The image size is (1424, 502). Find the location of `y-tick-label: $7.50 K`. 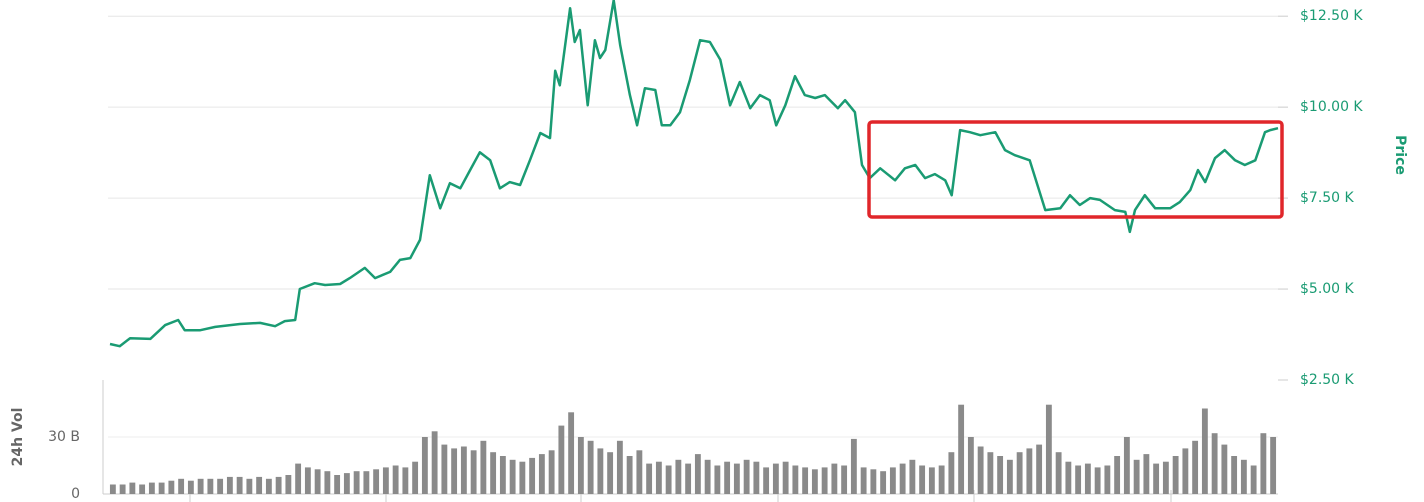

y-tick-label: $7.50 K is located at coordinates (1327, 198).